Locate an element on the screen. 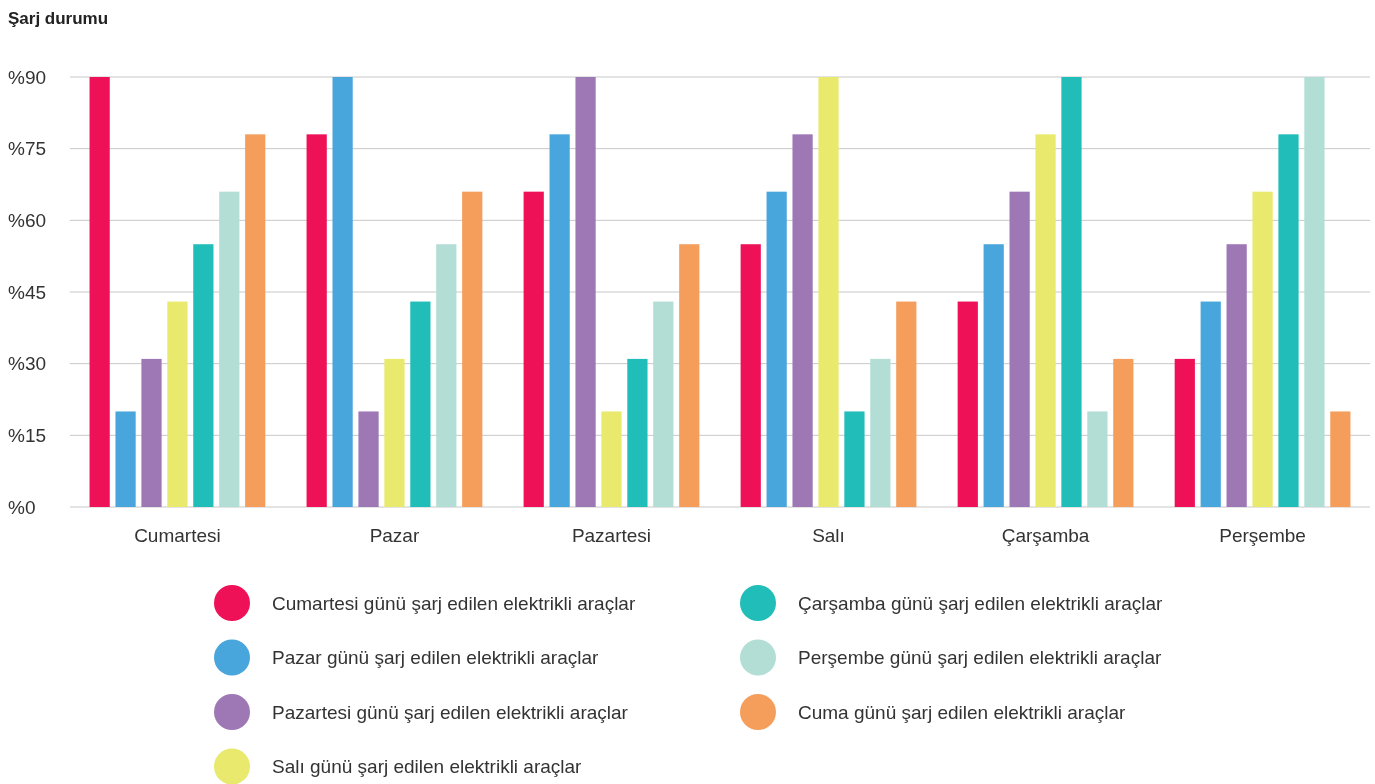 The image size is (1375, 784). legend-label: Perşembe günü şarj edilen elektrikli araçlar is located at coordinates (980, 658).